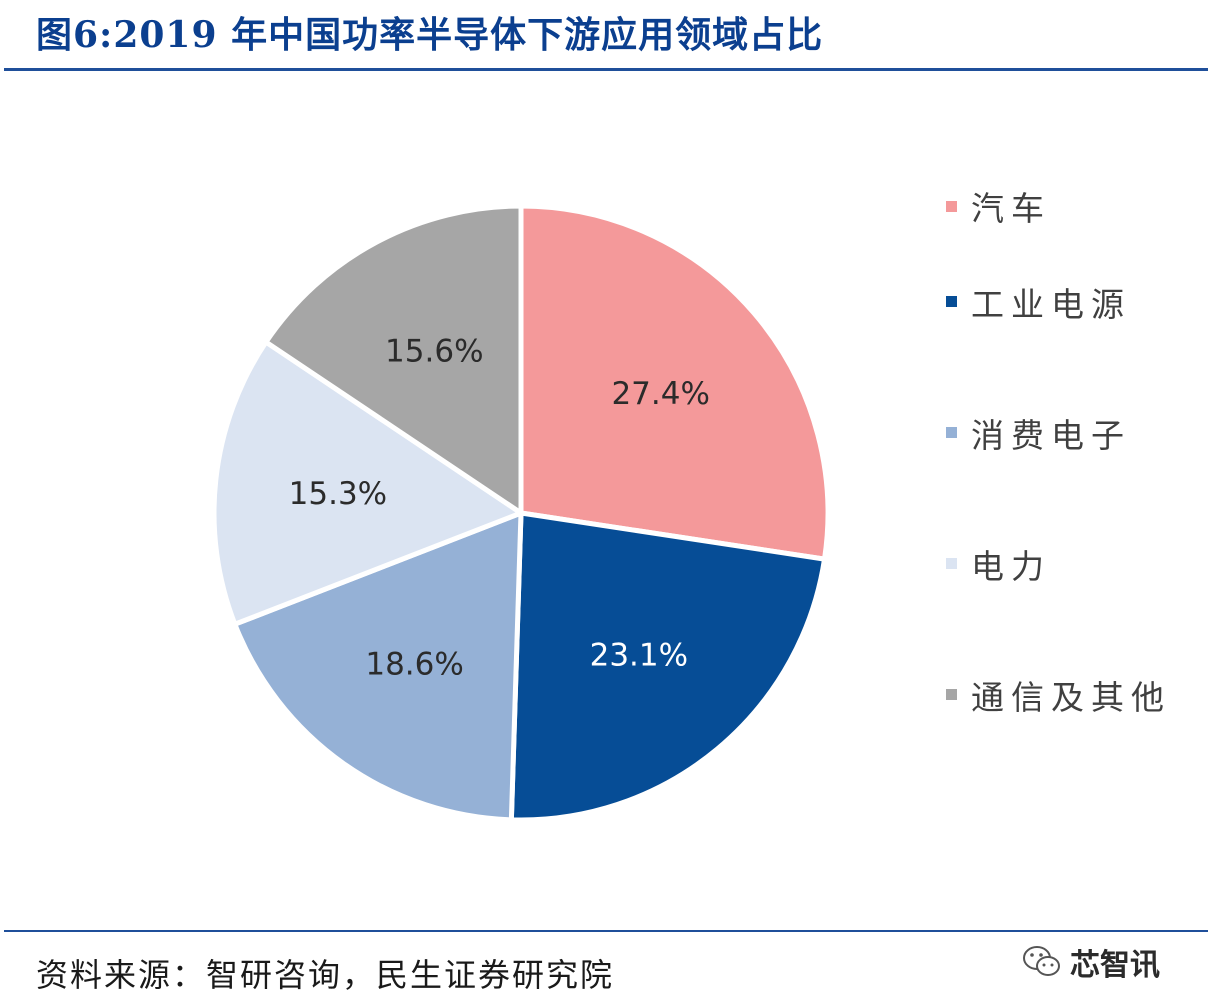 This screenshot has width=1214, height=1008. Describe the element at coordinates (1058, 563) in the screenshot. I see `legend-item-3: 电力` at that location.